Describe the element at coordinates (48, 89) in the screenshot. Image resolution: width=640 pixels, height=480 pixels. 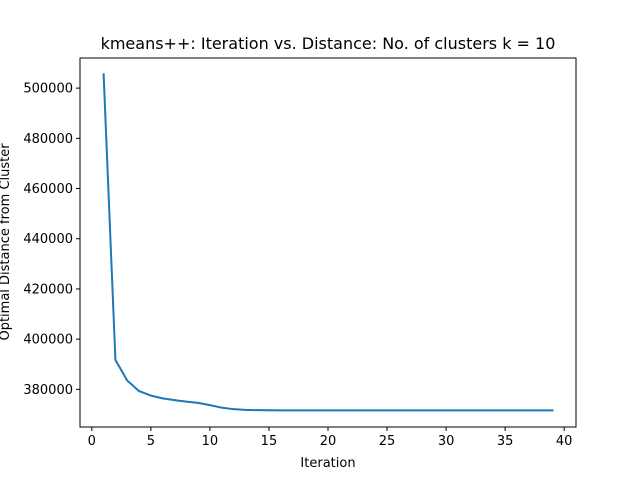
I see `y-tick-label: 500000` at that location.